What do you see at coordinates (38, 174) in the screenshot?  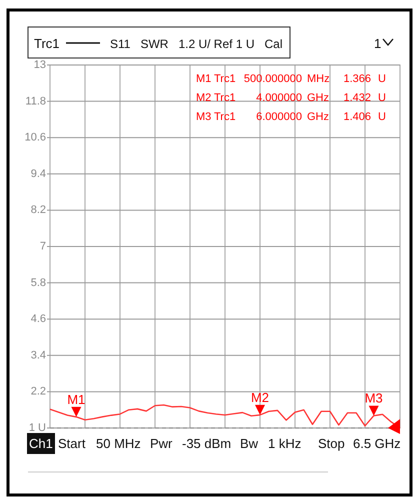 I see `y-tick-label: 9.4` at bounding box center [38, 174].